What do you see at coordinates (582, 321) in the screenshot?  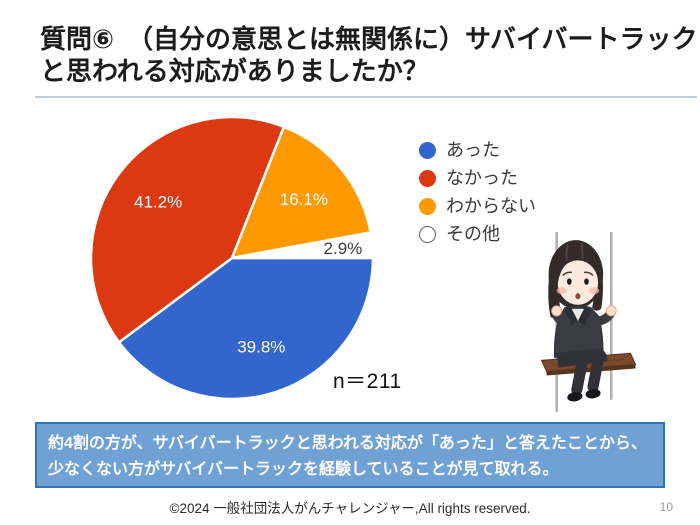 I see `sad-person` at bounding box center [582, 321].